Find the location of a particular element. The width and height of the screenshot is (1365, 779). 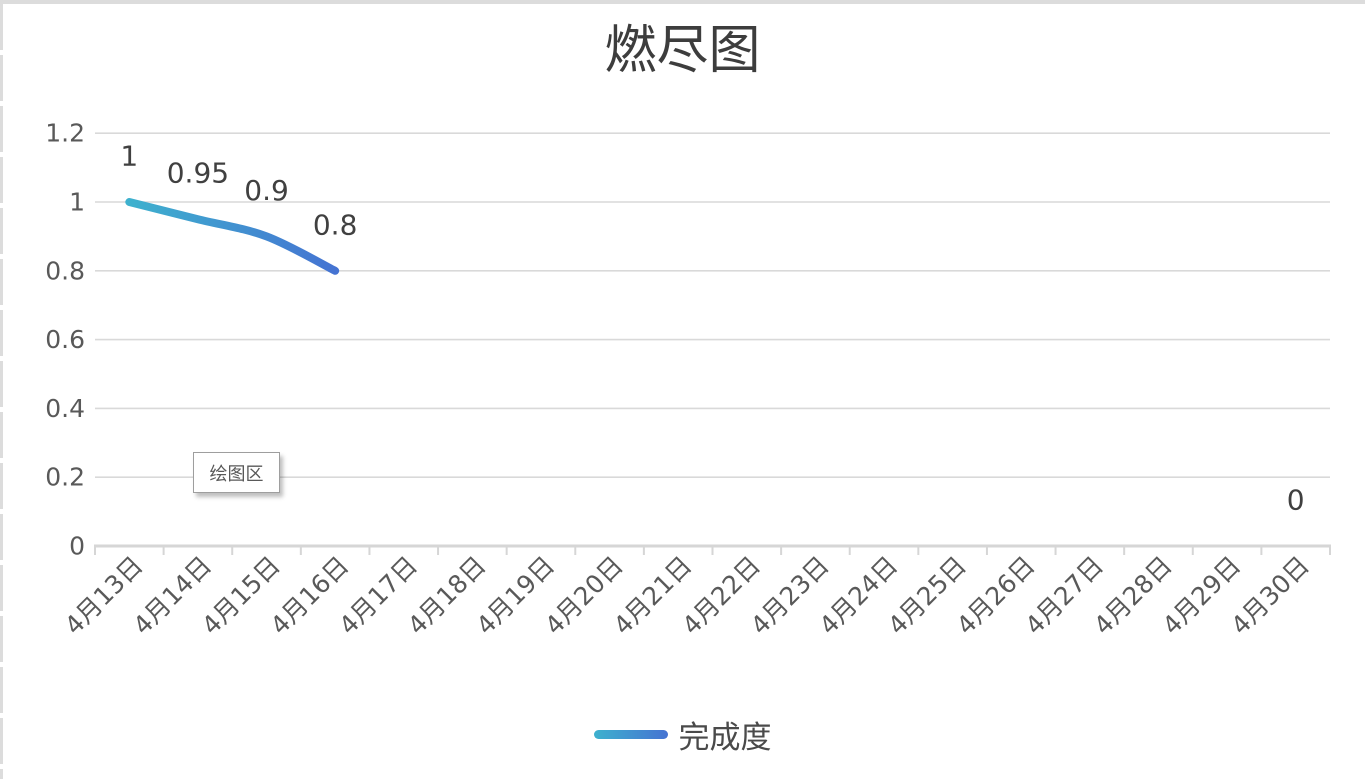

legend-line-swatch is located at coordinates (630, 734).